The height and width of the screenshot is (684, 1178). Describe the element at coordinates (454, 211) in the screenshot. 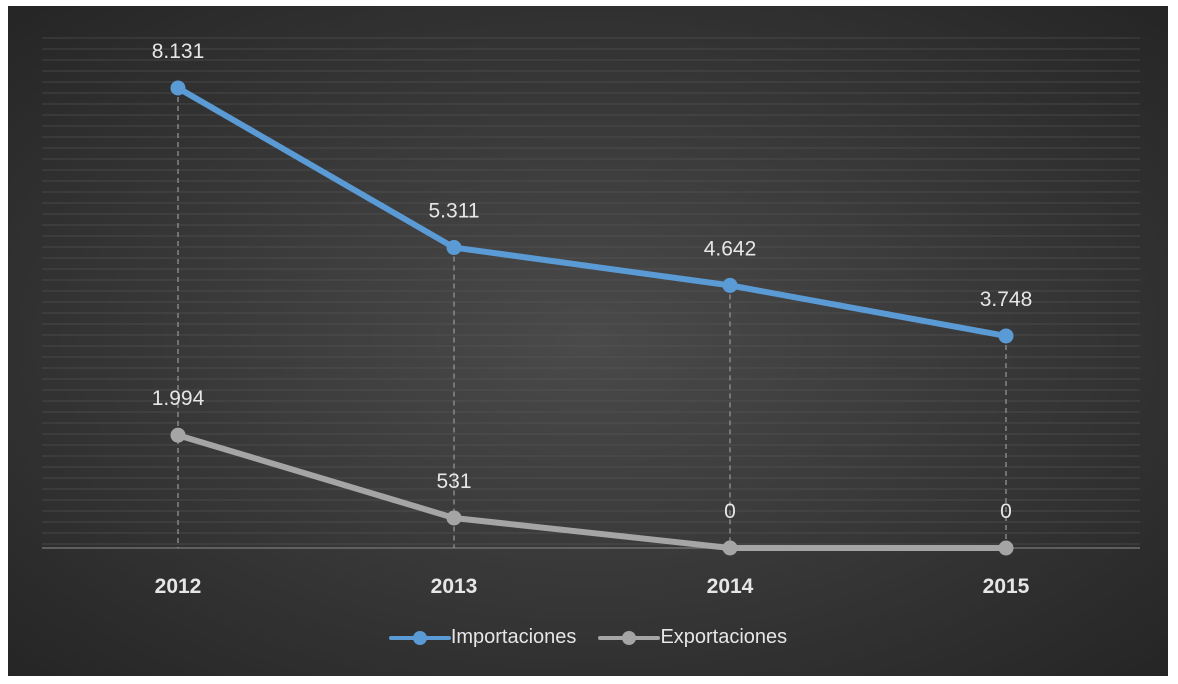

I see `data-label-importaciones: 5.311` at that location.